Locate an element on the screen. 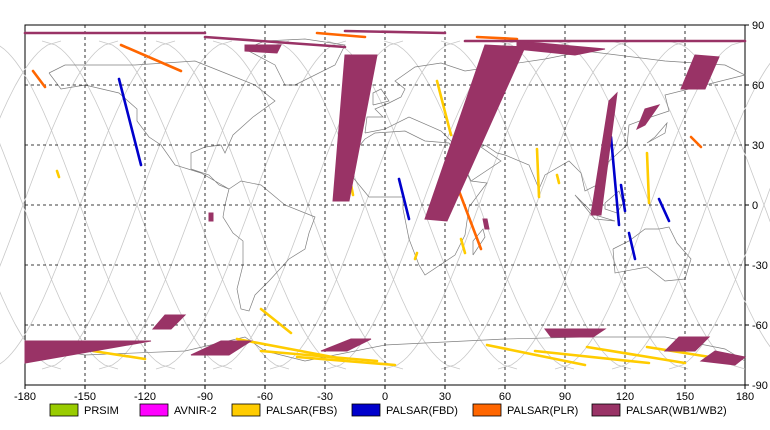 Image resolution: width=770 pixels, height=430 pixels. x-tick-label: 0 is located at coordinates (385, 397).